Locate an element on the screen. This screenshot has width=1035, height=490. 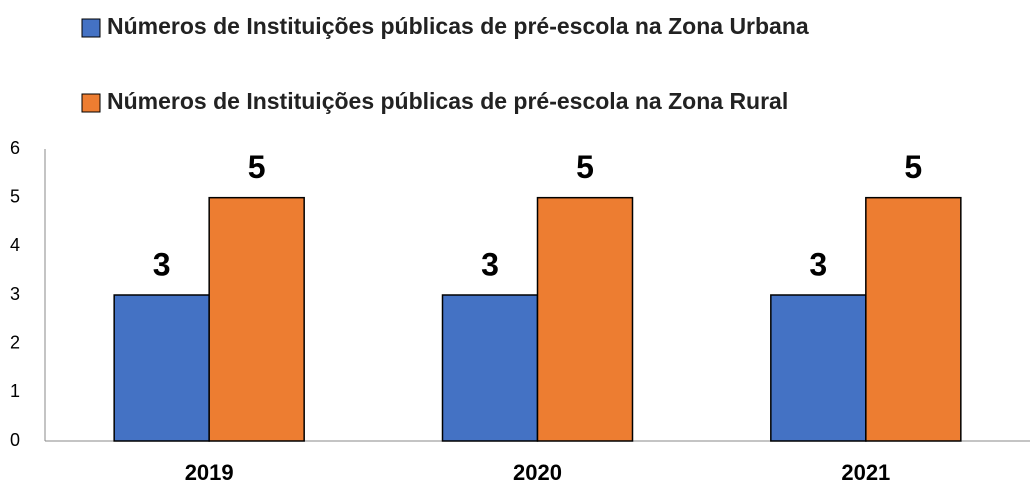
y-tick-label: 0 is located at coordinates (15, 440).